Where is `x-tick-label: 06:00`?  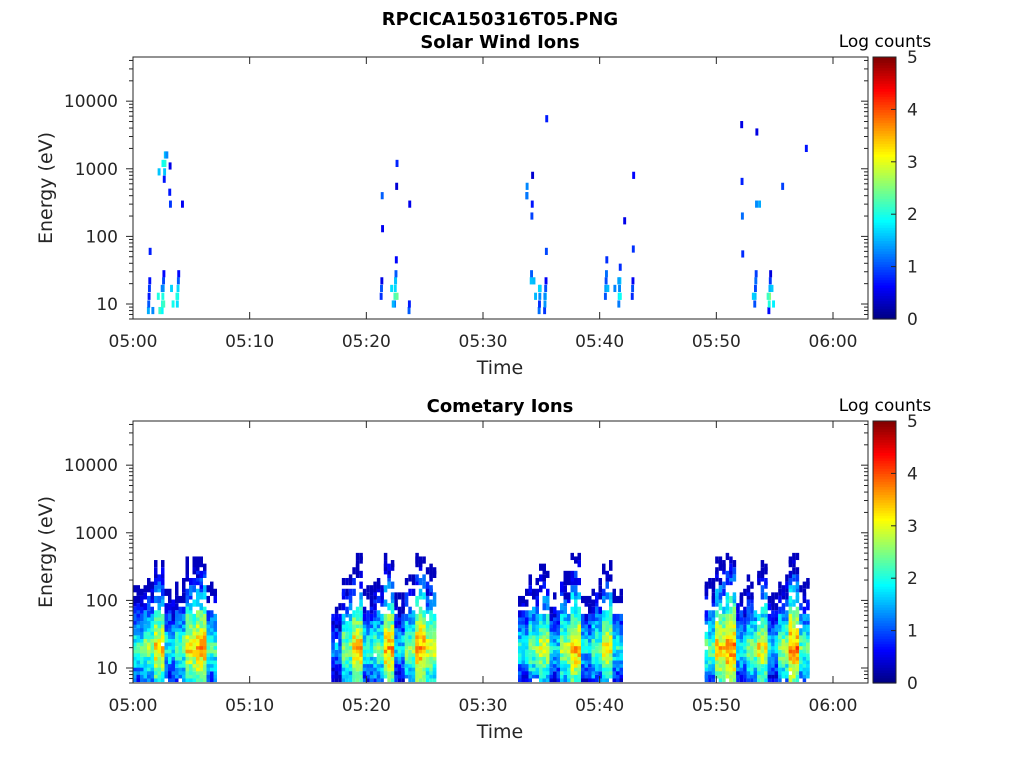
x-tick-label: 06:00 is located at coordinates (833, 706).